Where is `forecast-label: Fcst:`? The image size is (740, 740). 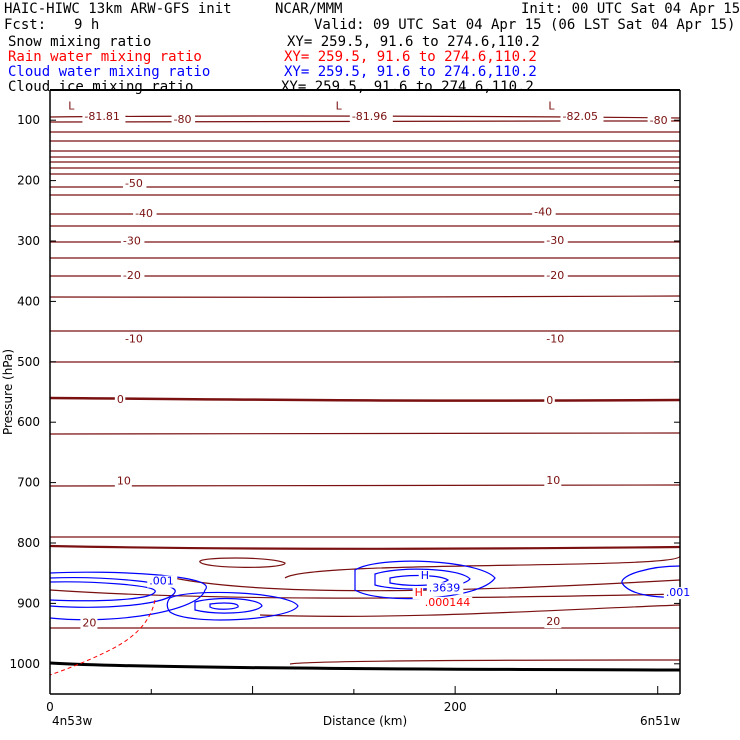 forecast-label: Fcst: is located at coordinates (25, 25).